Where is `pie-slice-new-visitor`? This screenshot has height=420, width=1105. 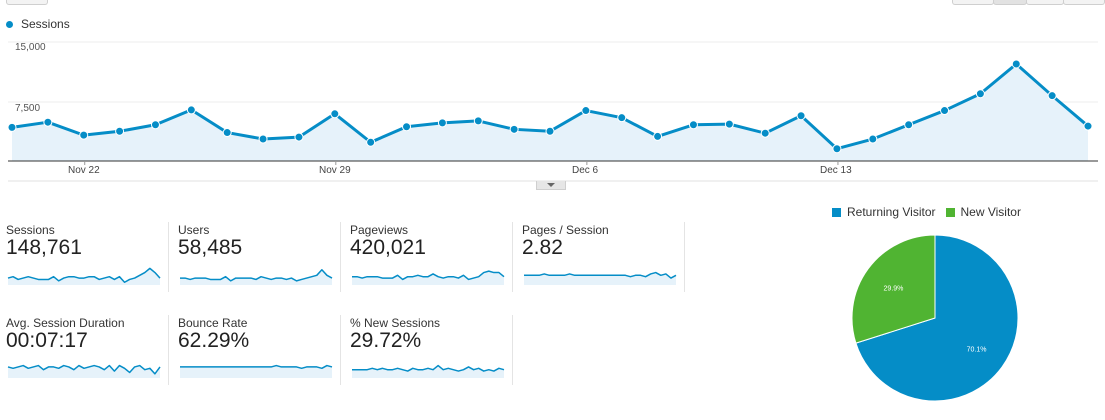 pie-slice-new-visitor is located at coordinates (893, 289).